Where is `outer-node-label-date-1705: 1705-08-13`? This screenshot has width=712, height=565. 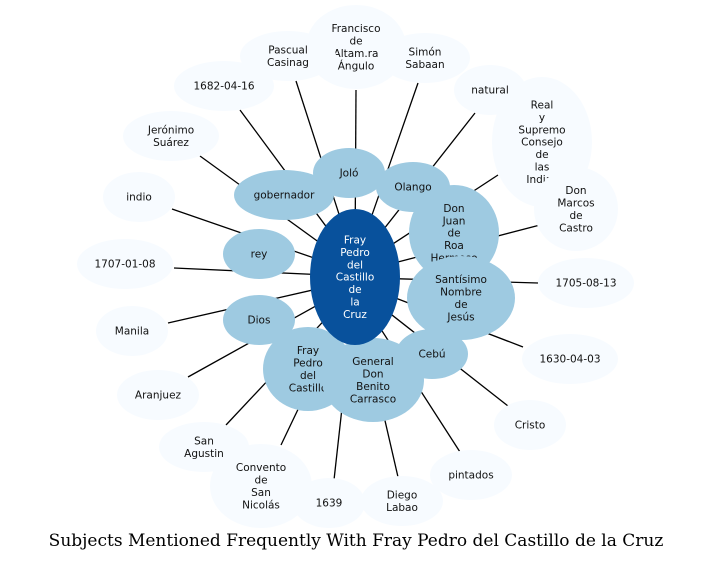
outer-node-label-date-1705: 1705-08-13 is located at coordinates (585, 284).